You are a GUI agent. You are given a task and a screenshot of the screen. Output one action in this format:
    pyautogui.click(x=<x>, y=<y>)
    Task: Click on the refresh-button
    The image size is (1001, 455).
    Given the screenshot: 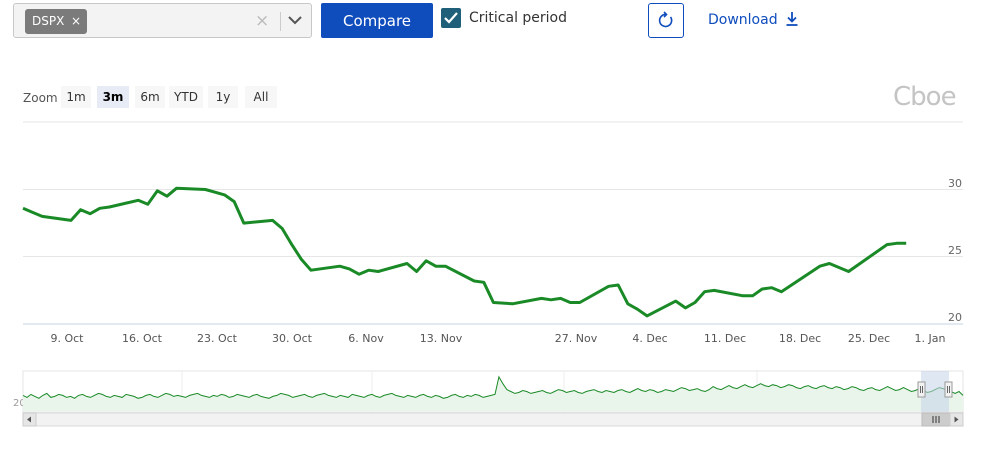 What is the action you would take?
    pyautogui.click(x=666, y=20)
    